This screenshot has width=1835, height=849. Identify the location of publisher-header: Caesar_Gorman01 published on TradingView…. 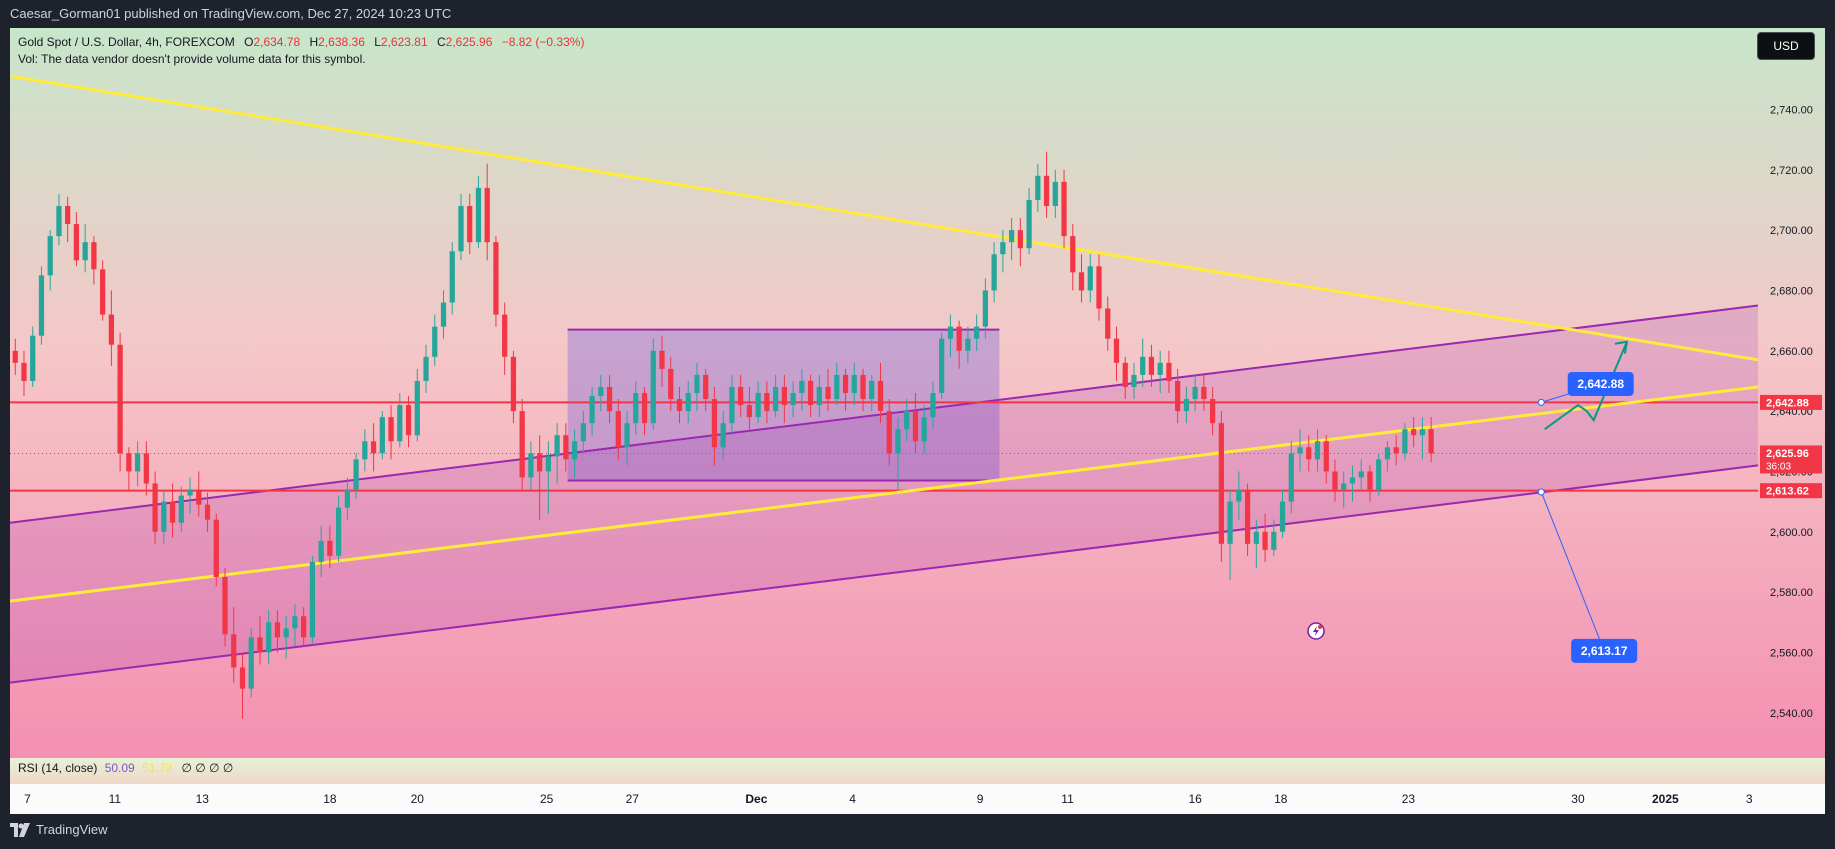
(917, 14).